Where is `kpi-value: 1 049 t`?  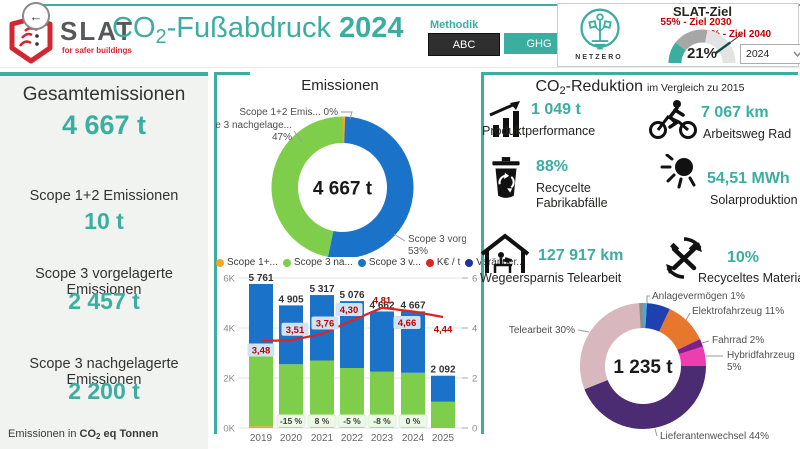
kpi-value: 1 049 t is located at coordinates (556, 109).